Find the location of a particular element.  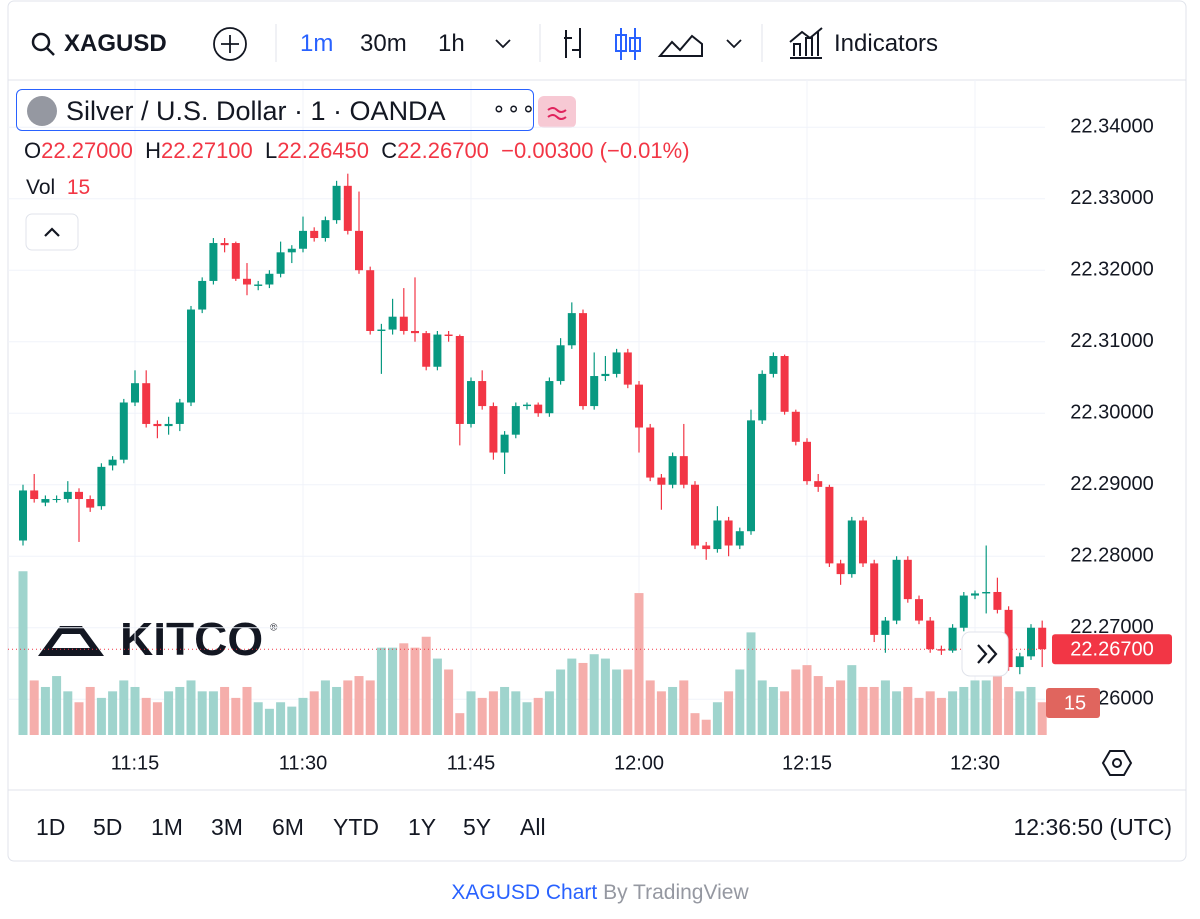

last-price-box is located at coordinates (1112, 649).